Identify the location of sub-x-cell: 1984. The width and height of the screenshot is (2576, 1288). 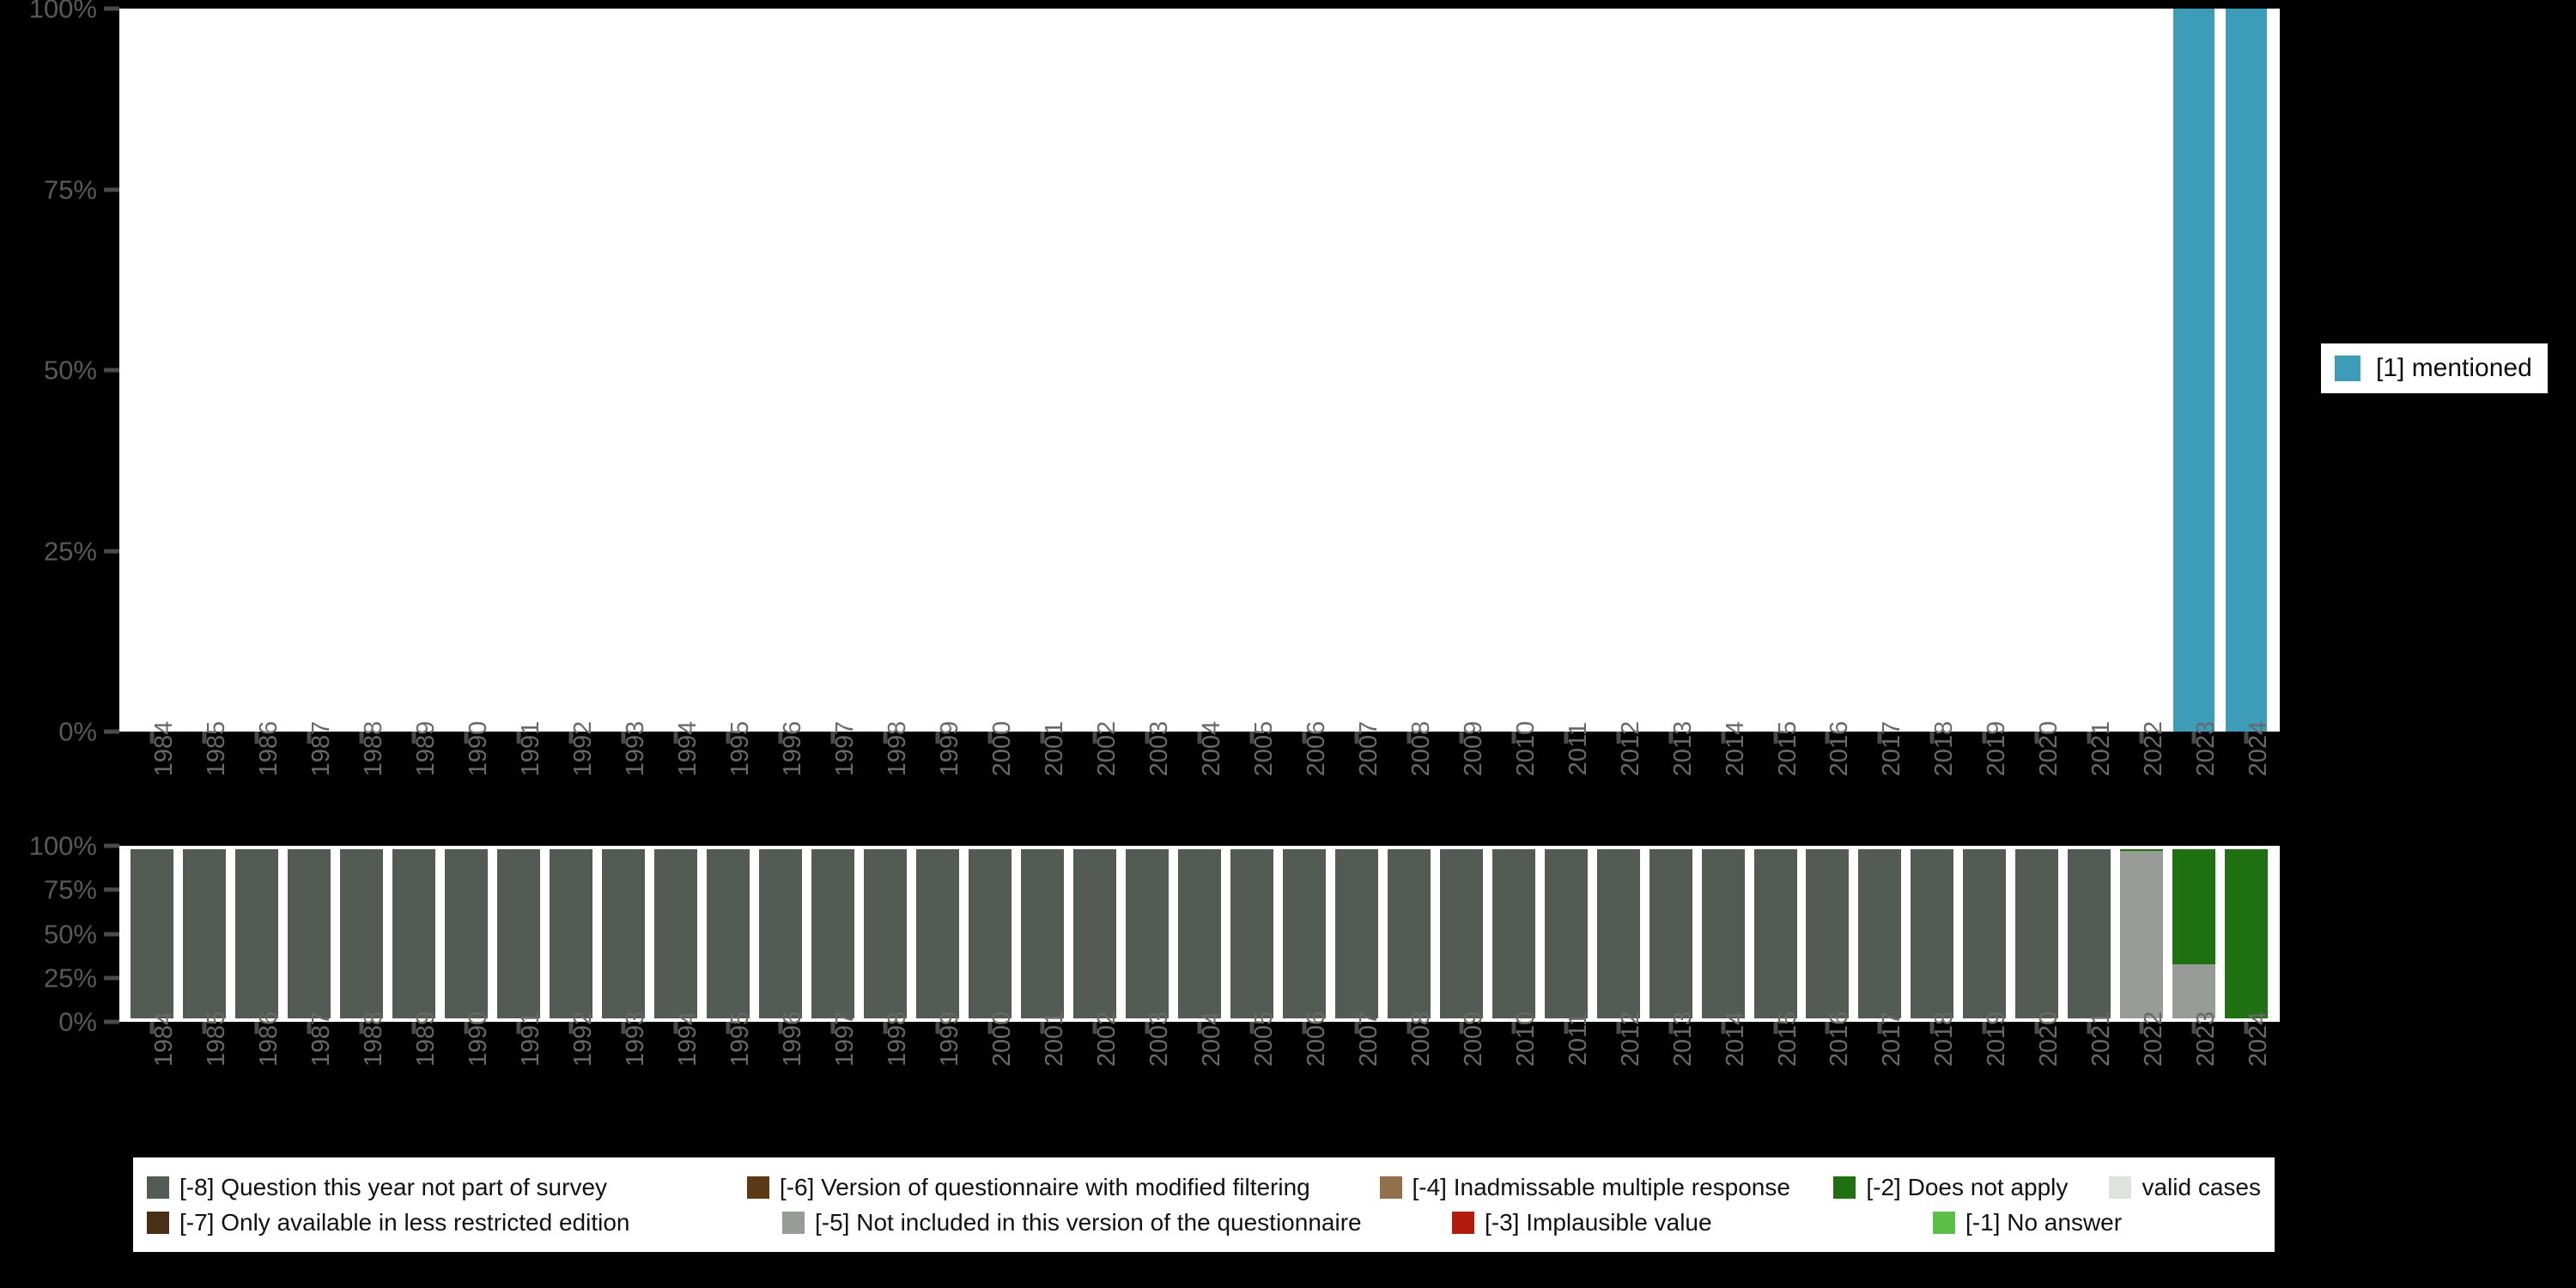
(153, 1077).